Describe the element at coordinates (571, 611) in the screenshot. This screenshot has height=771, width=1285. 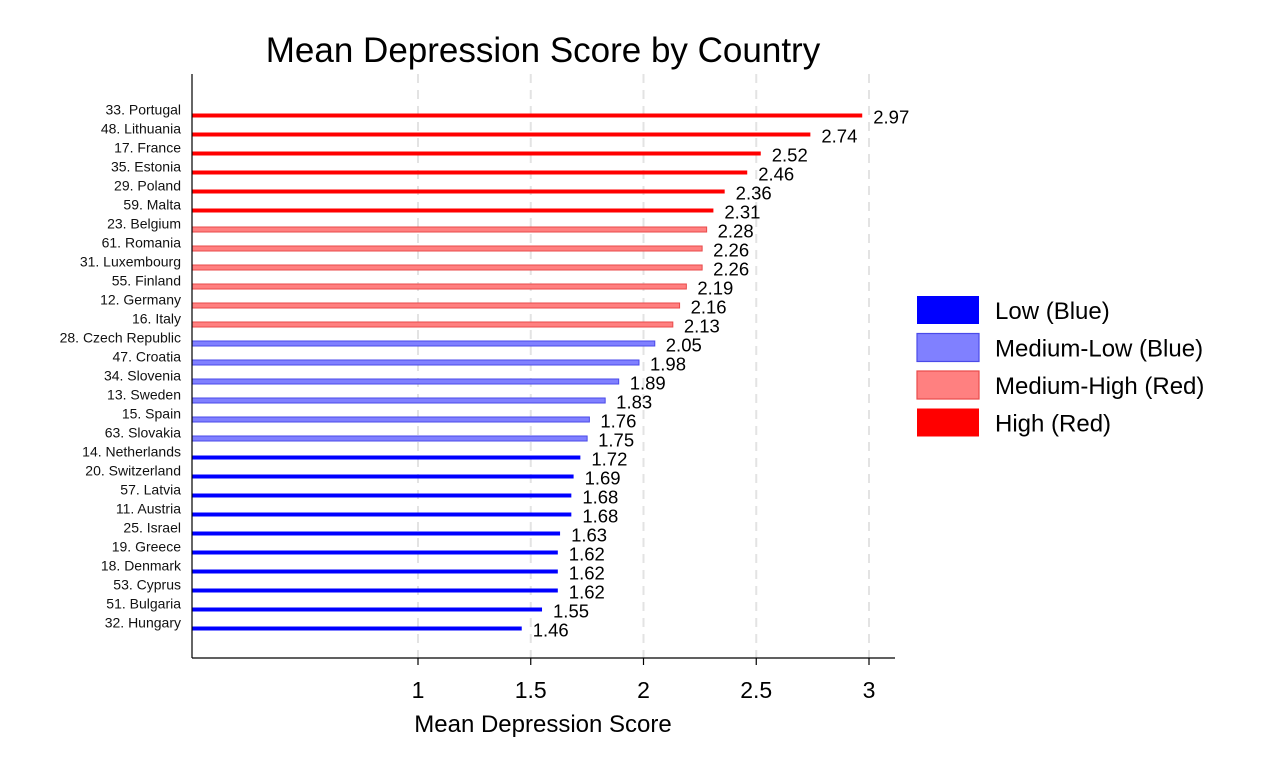
I see `value-label-26: 1.55` at that location.